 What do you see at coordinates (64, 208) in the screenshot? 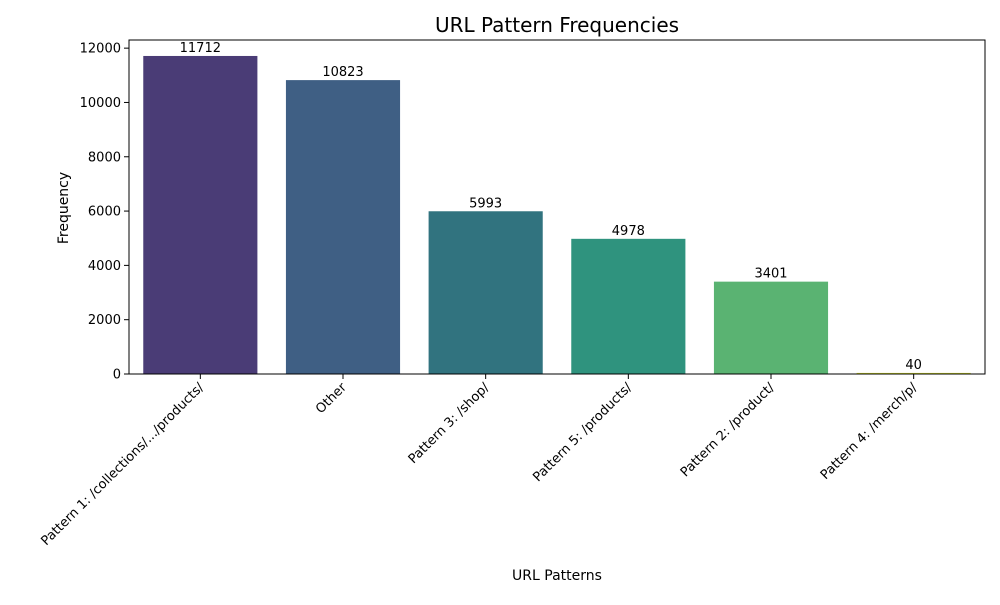
I see `y-axis-title: Frequency` at bounding box center [64, 208].